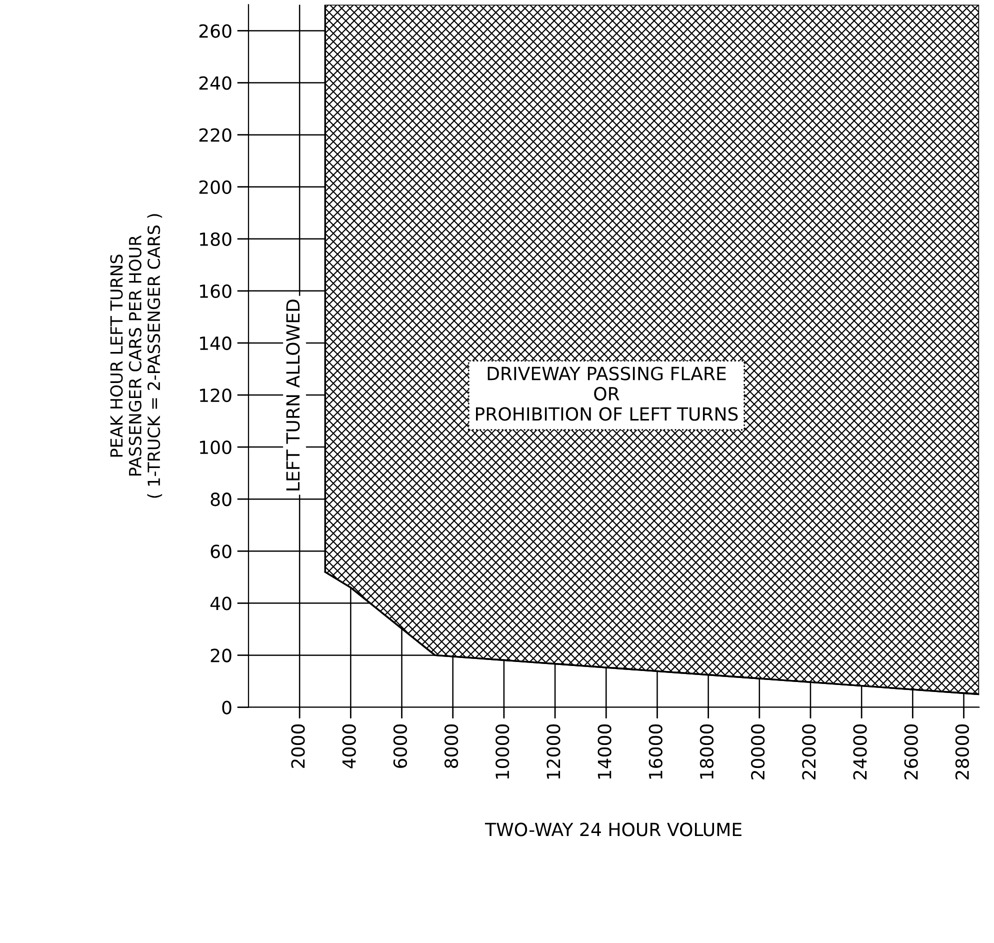  What do you see at coordinates (613, 829) in the screenshot?
I see `x-axis-title: TWO-WAY 24 HOUR VOLUME` at bounding box center [613, 829].